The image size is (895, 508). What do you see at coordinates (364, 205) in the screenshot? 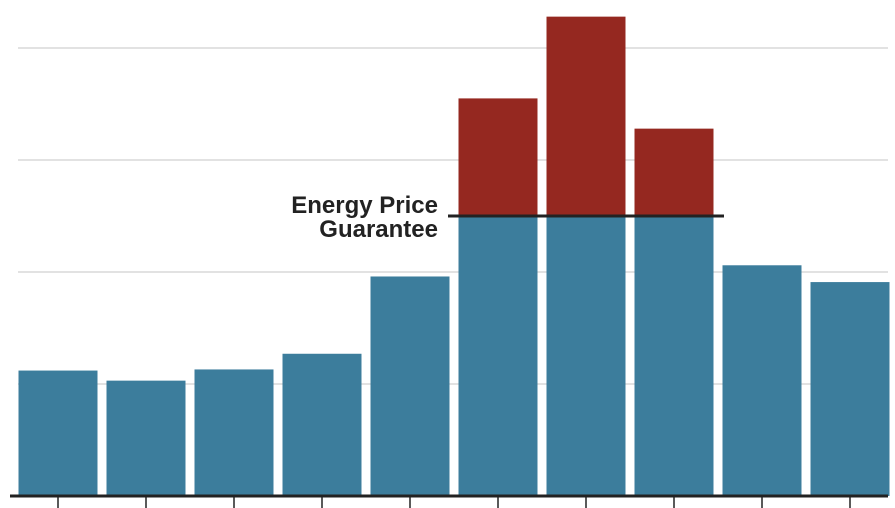
I see `reference-label: Energy Price` at bounding box center [364, 205].